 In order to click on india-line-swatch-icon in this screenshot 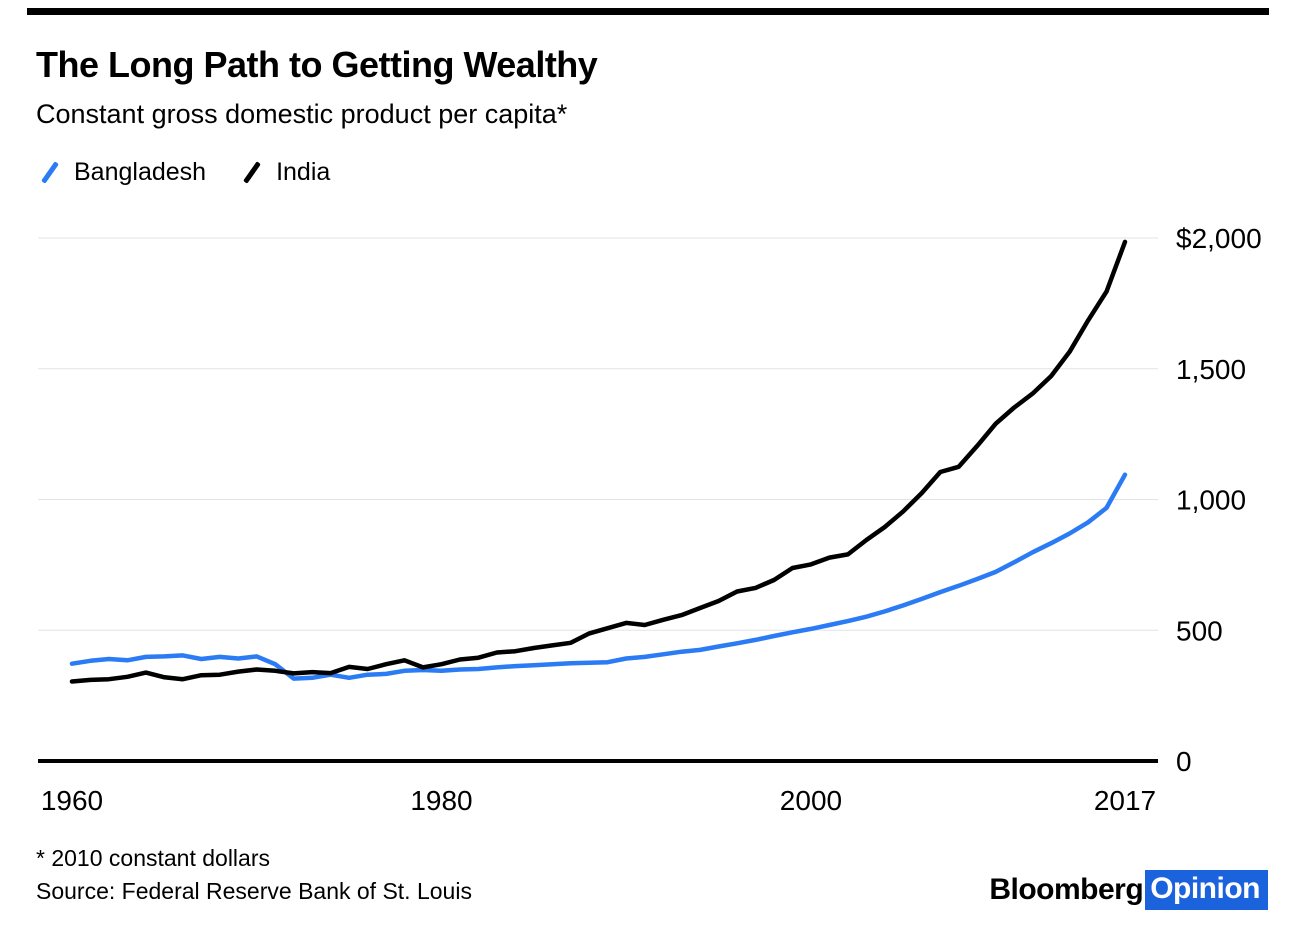, I will do `click(252, 172)`.